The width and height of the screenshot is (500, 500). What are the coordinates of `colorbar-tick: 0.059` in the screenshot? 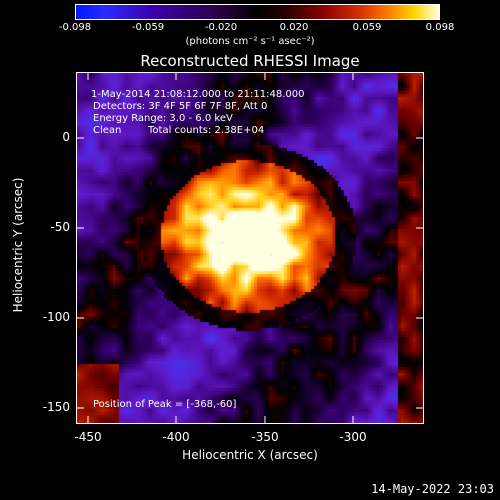 It's located at (367, 27).